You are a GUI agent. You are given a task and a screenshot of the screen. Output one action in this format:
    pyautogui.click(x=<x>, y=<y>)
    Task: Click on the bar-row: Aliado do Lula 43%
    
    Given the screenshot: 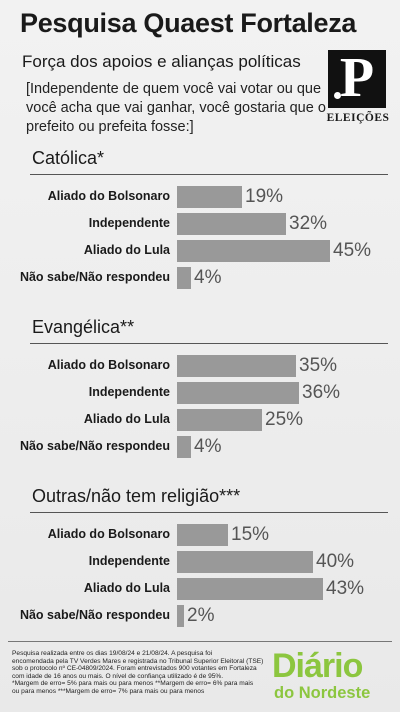 What is the action you would take?
    pyautogui.click(x=200, y=590)
    